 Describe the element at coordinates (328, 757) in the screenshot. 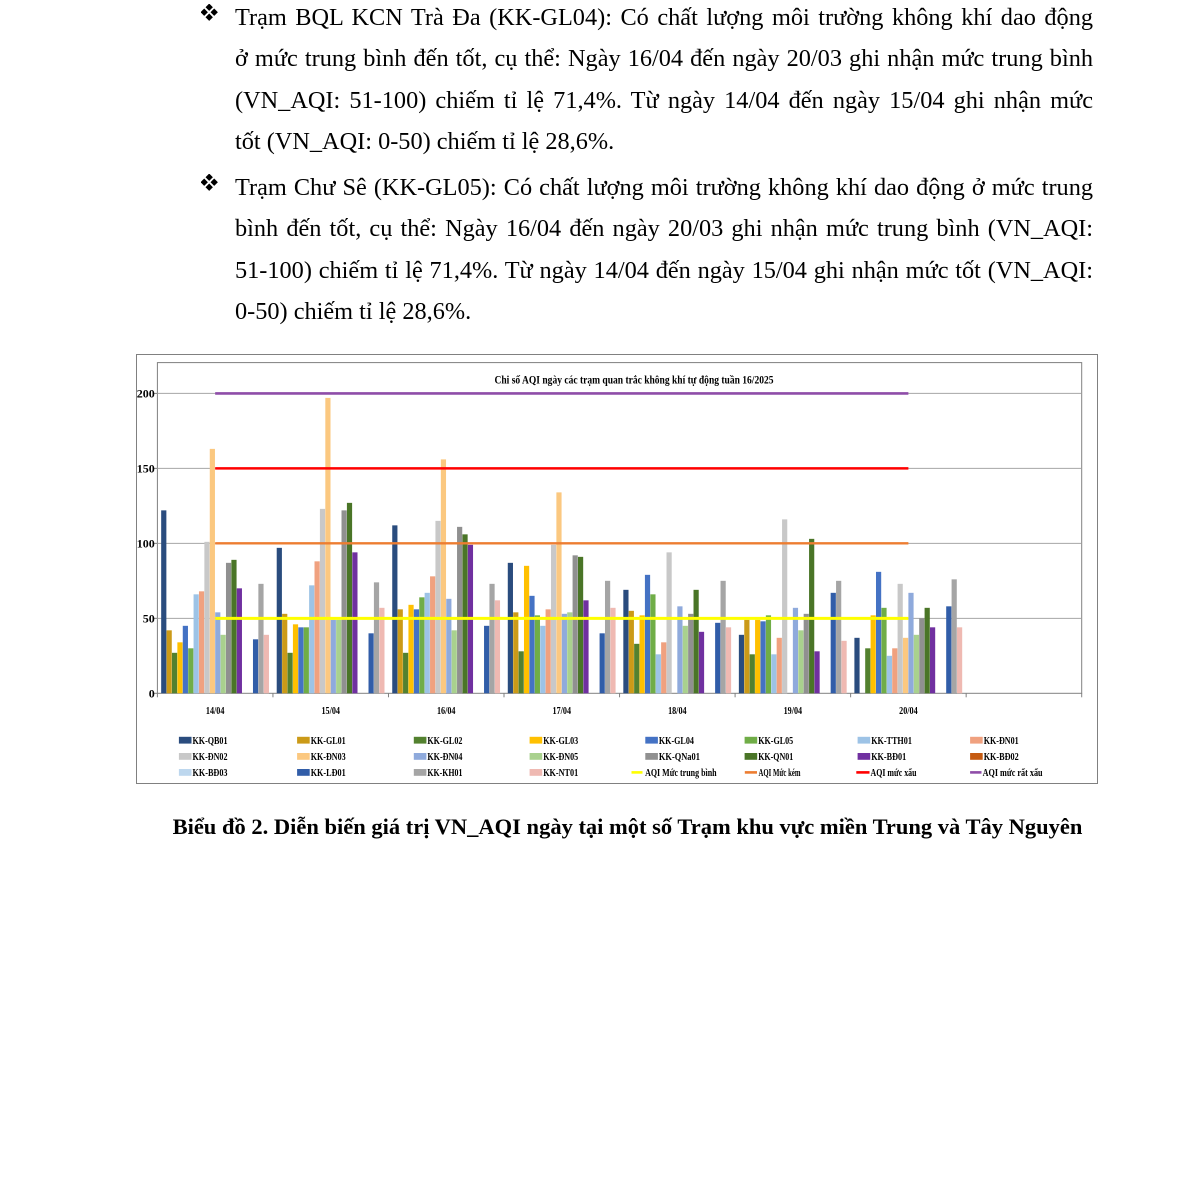

I see `svg-text: KK-ĐN03` at that location.